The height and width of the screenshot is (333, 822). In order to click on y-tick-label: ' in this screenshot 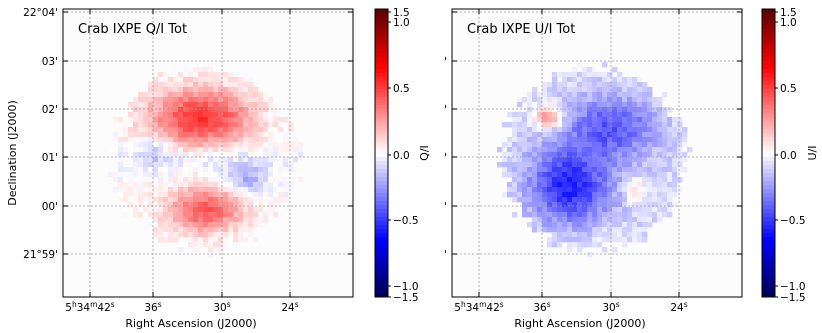, I will do `click(445, 110)`.